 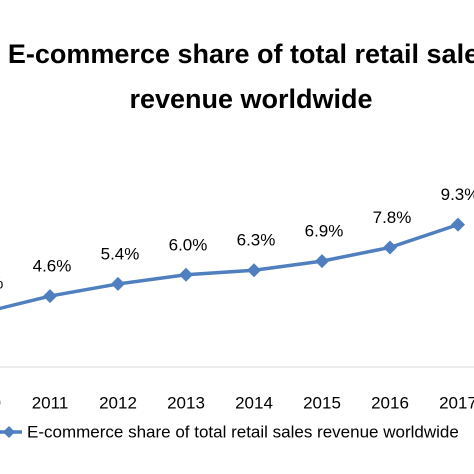 What do you see at coordinates (254, 402) in the screenshot?
I see `x-tick-label: 2014` at bounding box center [254, 402].